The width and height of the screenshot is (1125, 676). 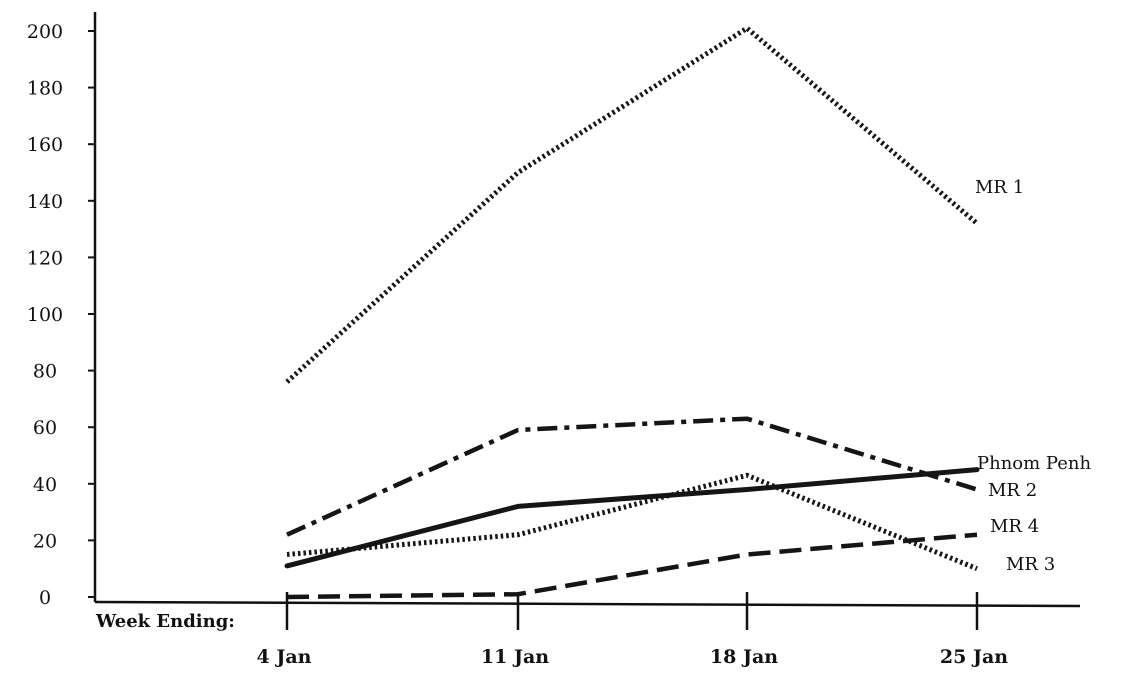 I want to click on y-tick-label: 60, so click(x=45, y=428).